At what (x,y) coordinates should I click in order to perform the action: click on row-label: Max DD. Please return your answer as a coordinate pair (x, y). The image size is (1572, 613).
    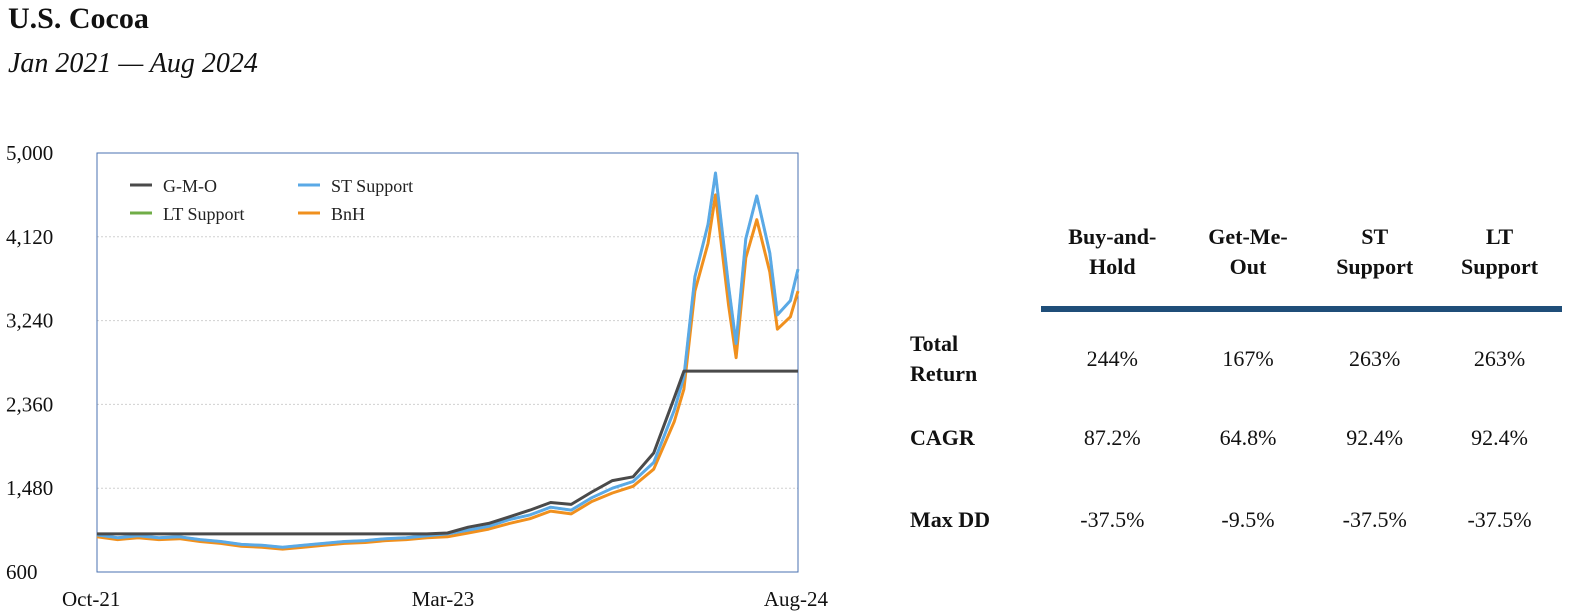
    Looking at the image, I should click on (950, 519).